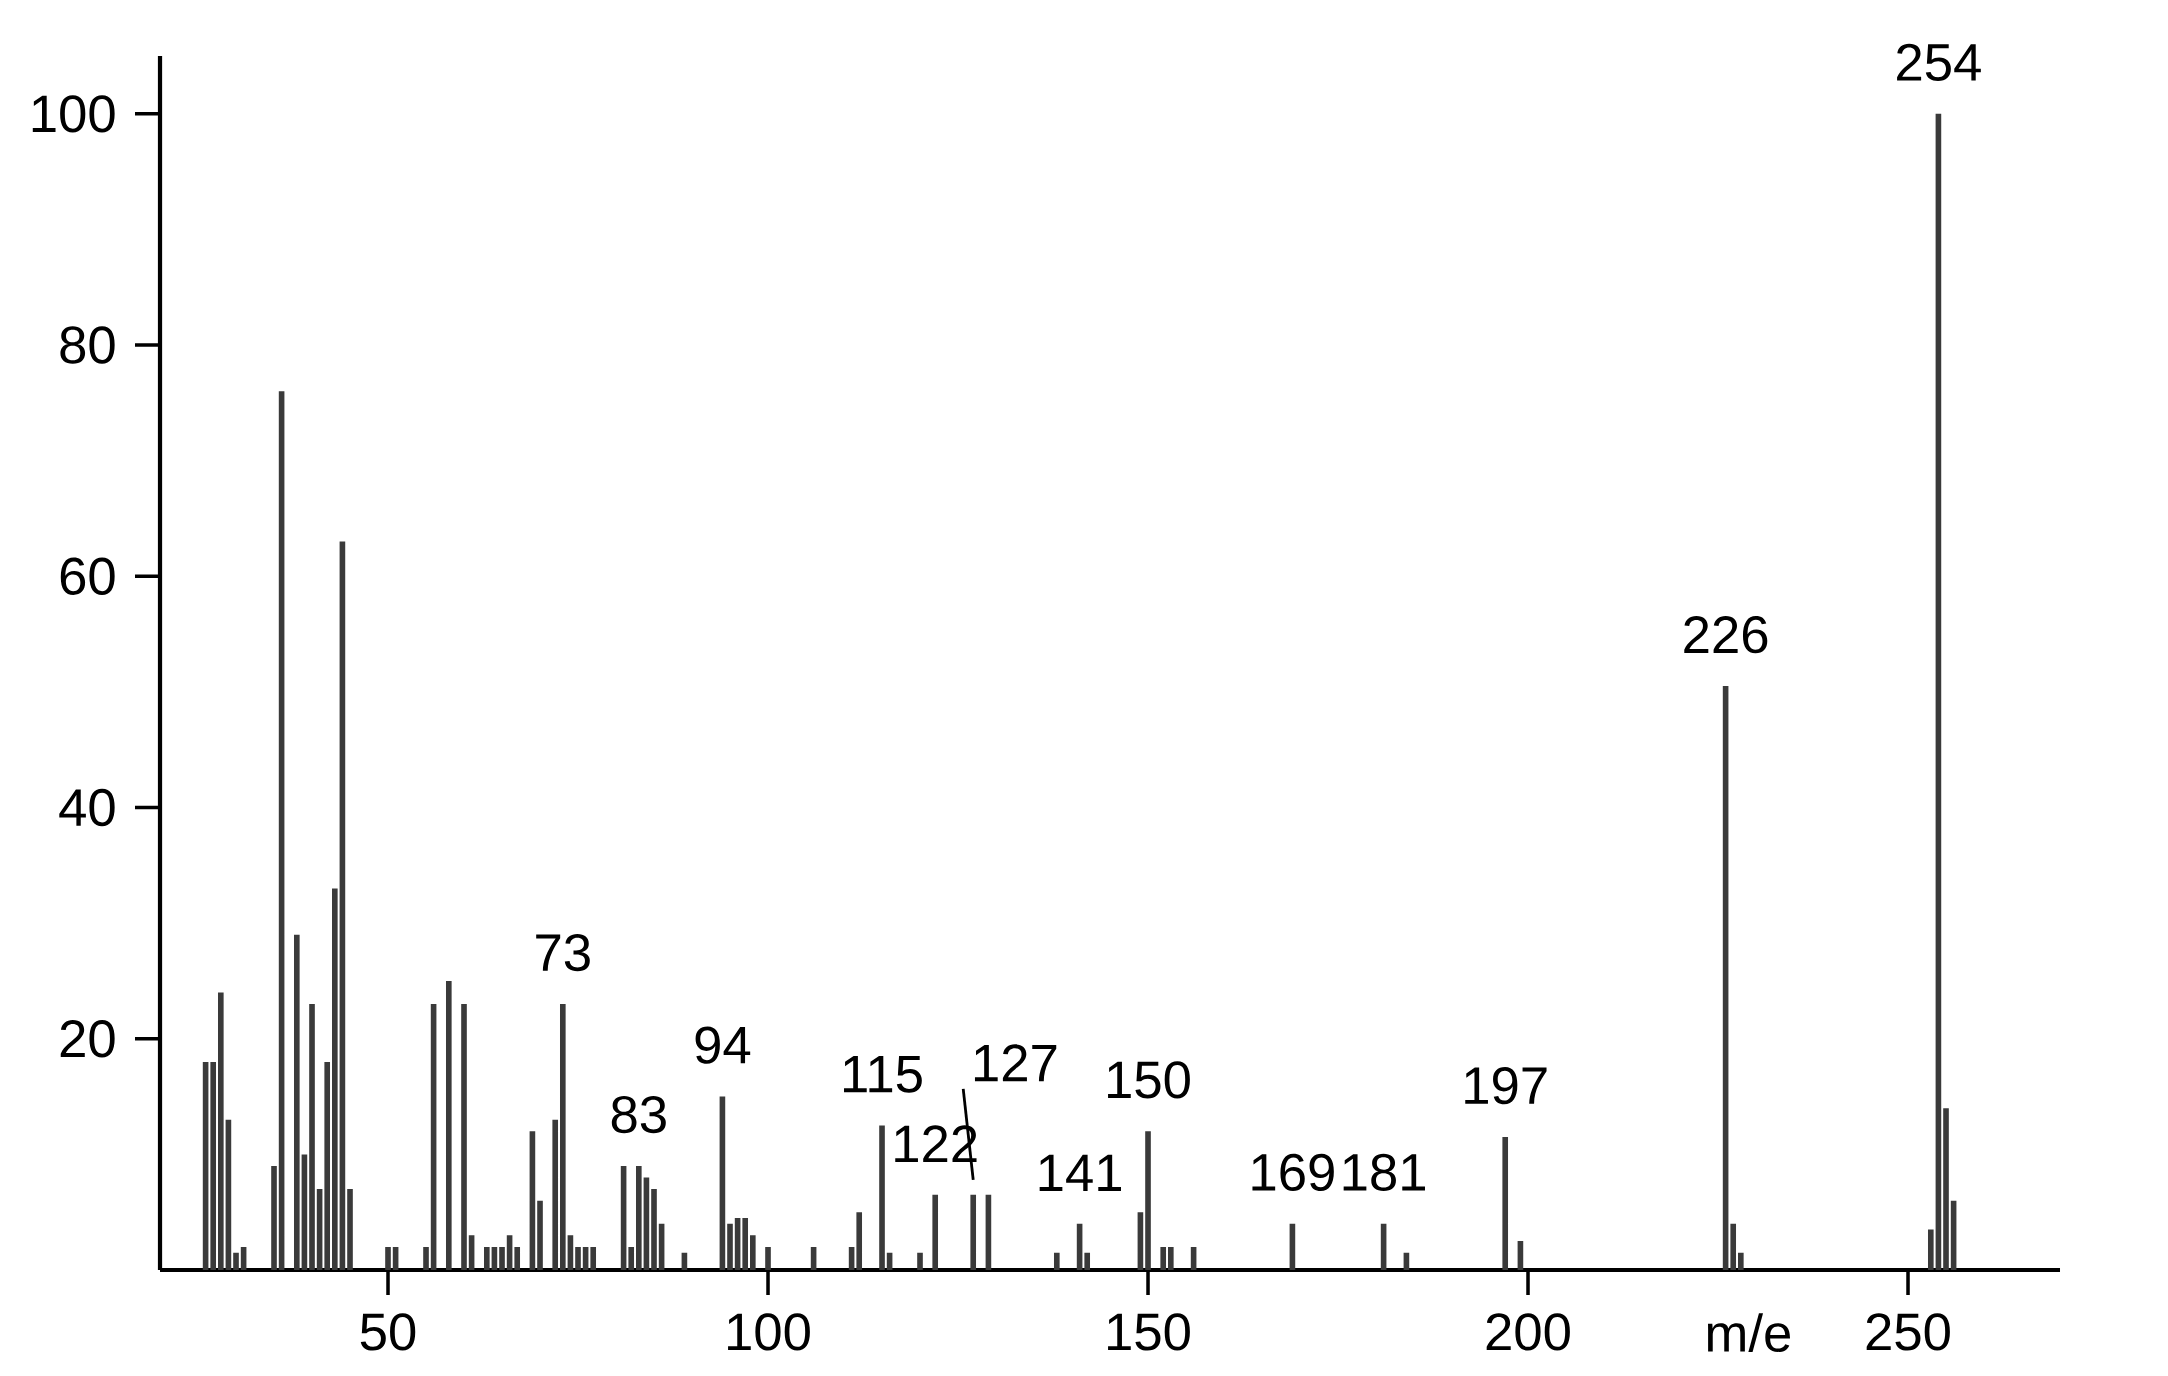 This screenshot has height=1376, width=2168. What do you see at coordinates (87, 345) in the screenshot?
I see `y-tick-label: 80` at bounding box center [87, 345].